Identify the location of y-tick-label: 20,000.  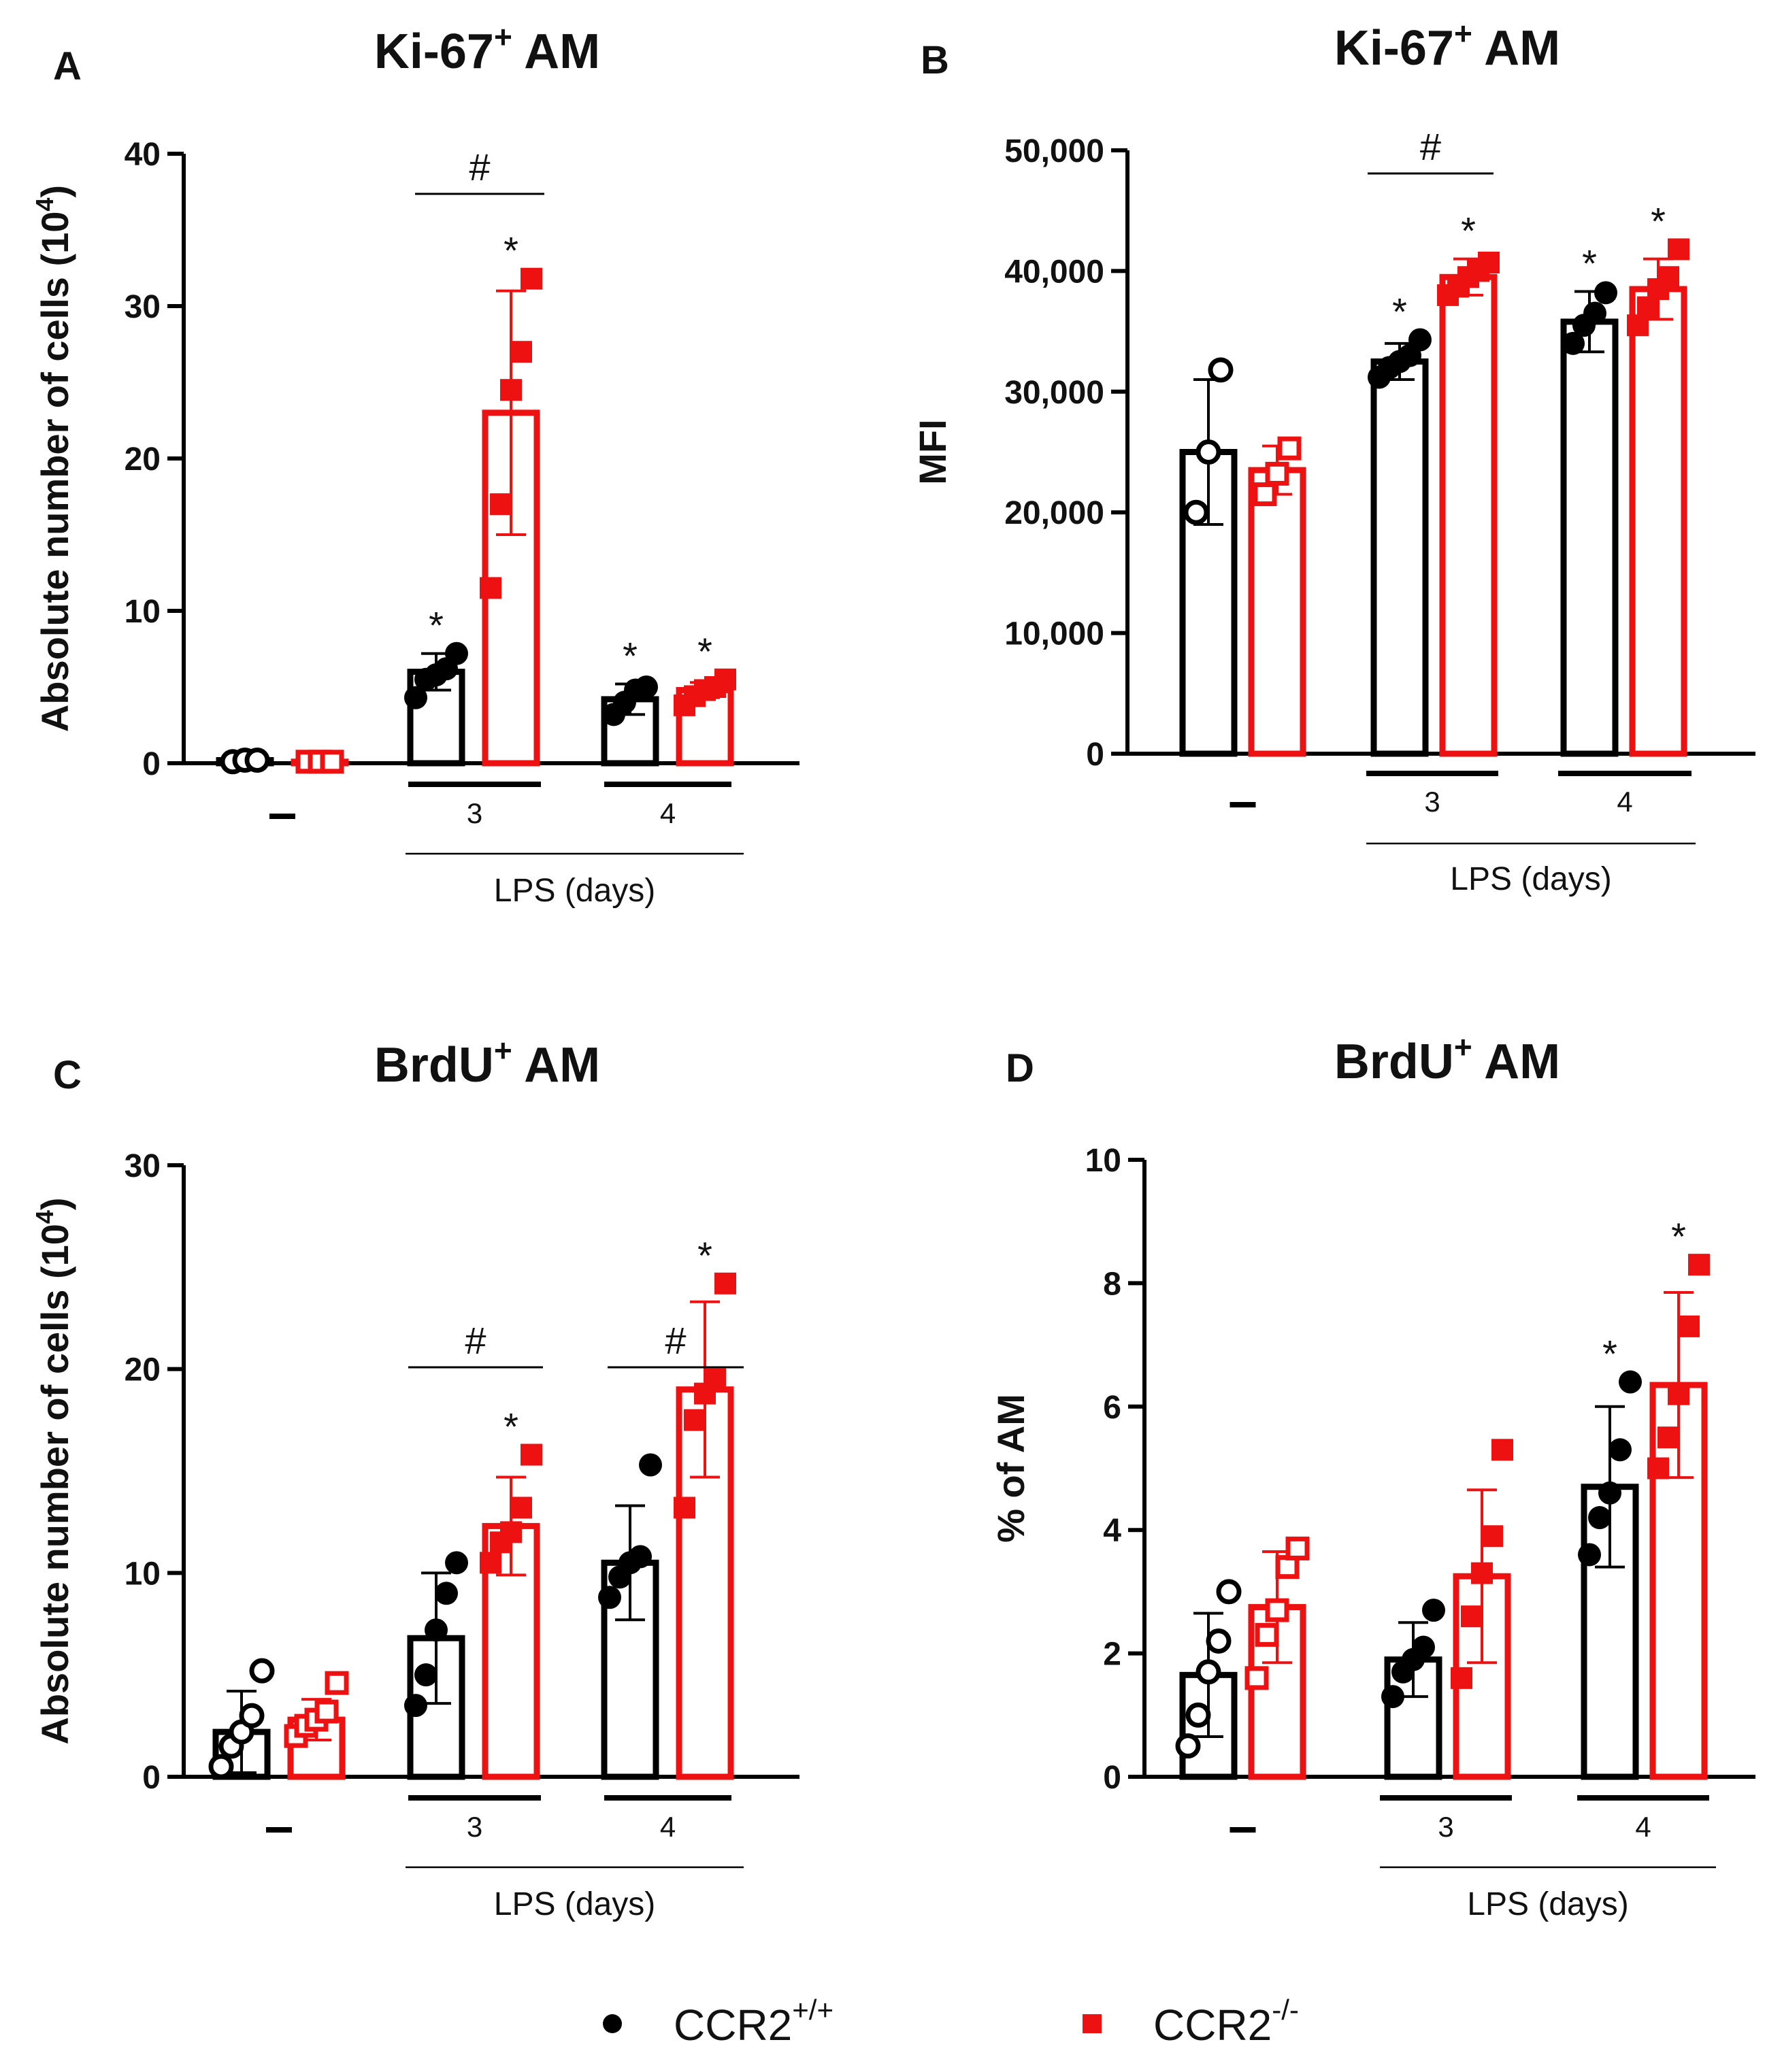
(1054, 513).